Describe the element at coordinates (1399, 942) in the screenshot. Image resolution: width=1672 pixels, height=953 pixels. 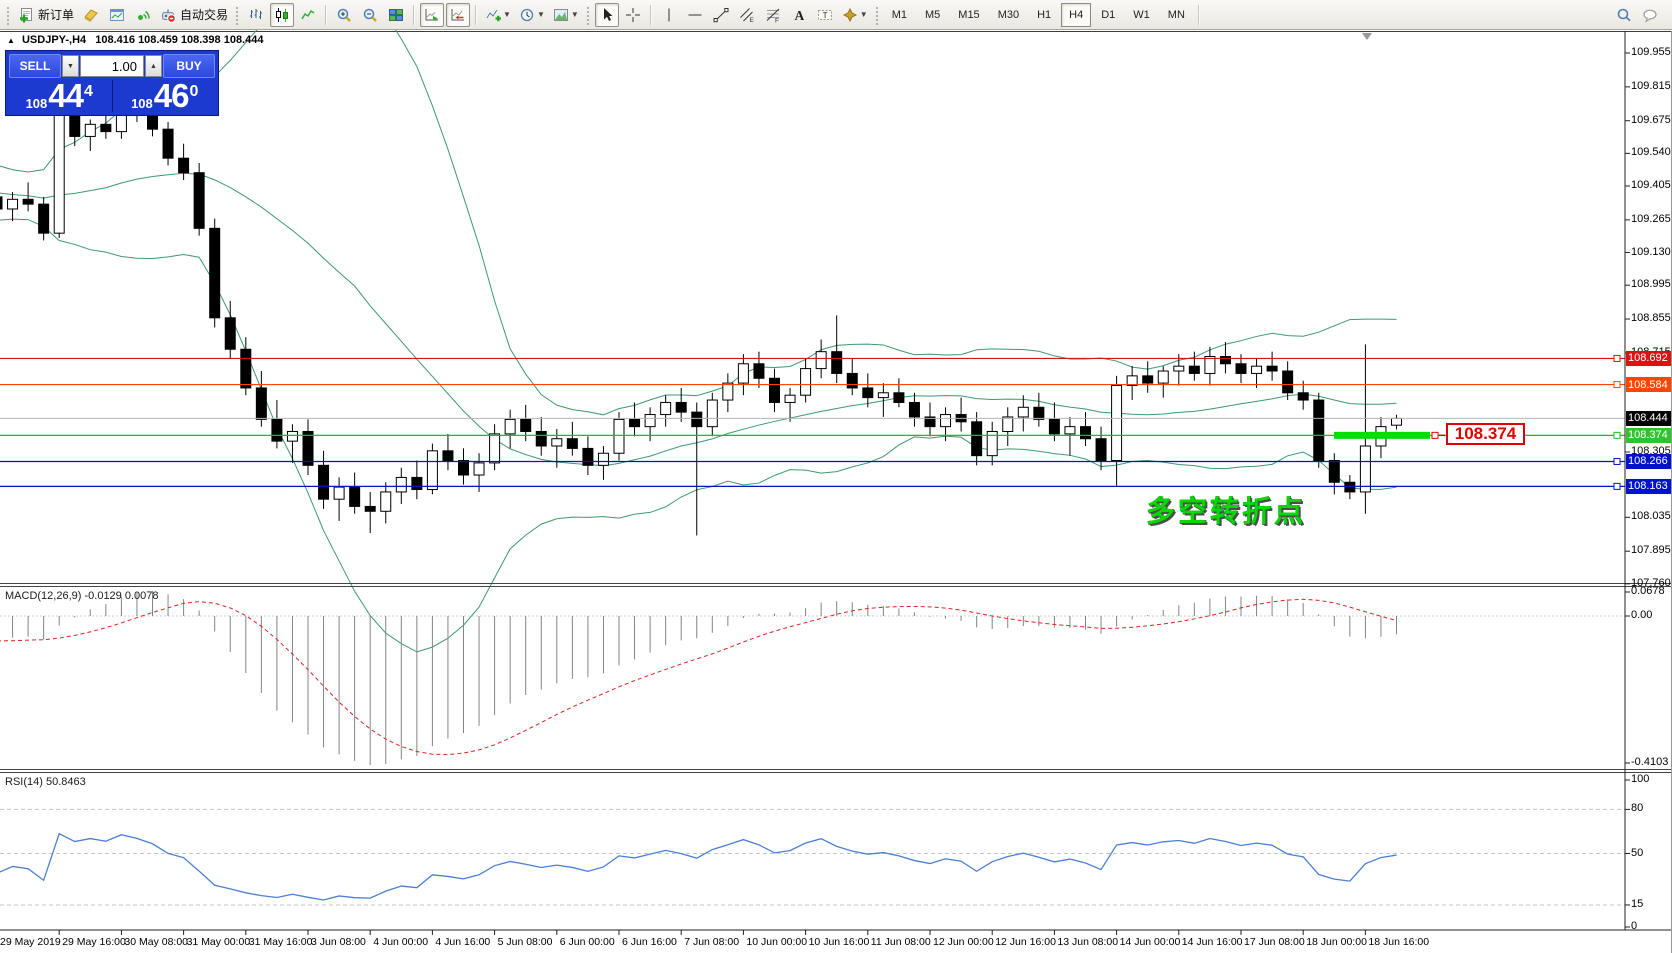
I see `date-label: 18 Jun 16:00` at that location.